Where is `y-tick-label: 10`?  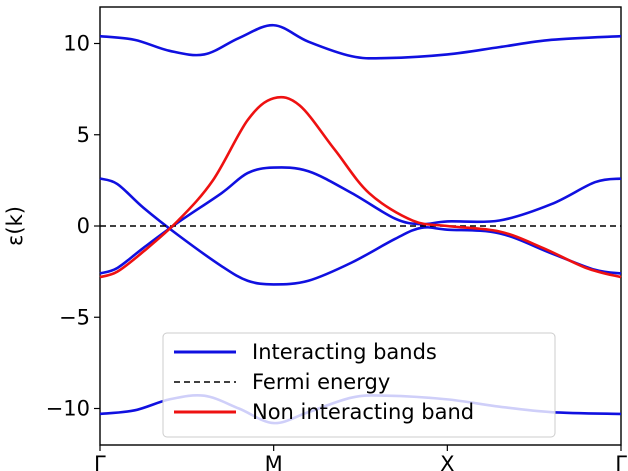 y-tick-label: 10 is located at coordinates (76, 44).